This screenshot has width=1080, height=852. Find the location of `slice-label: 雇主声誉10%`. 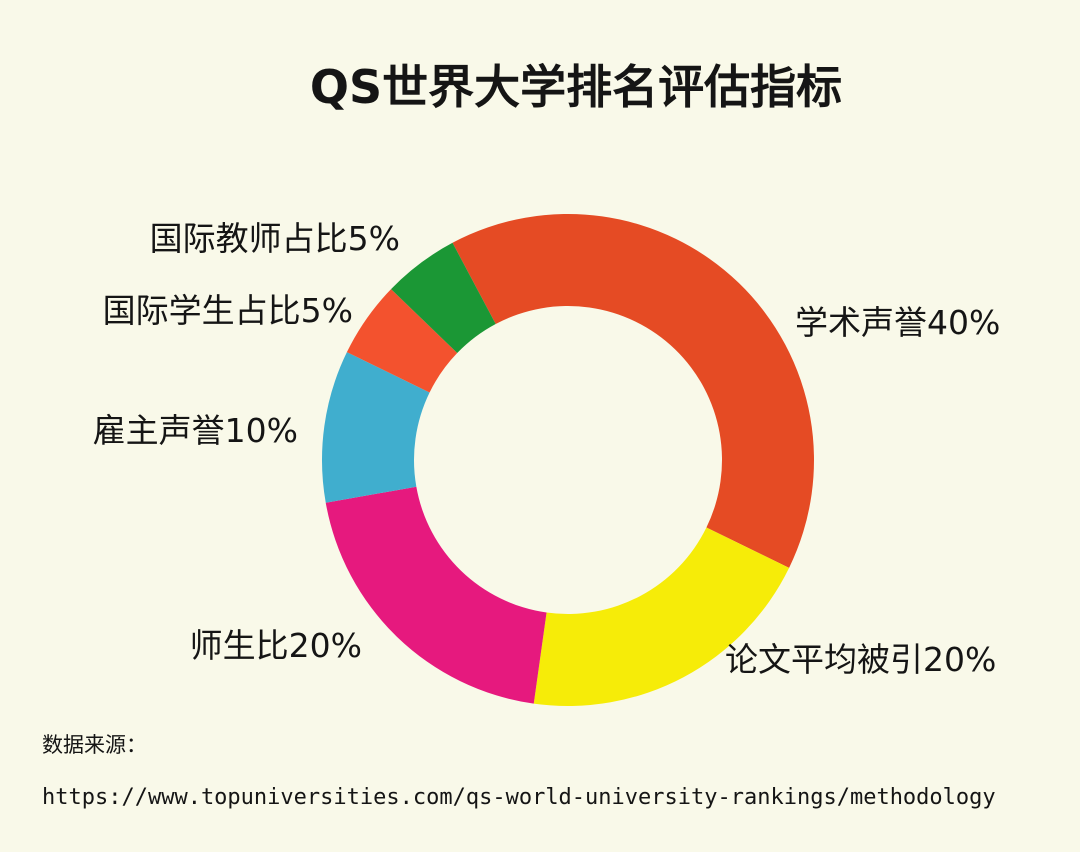

slice-label: 雇主声誉10% is located at coordinates (195, 430).